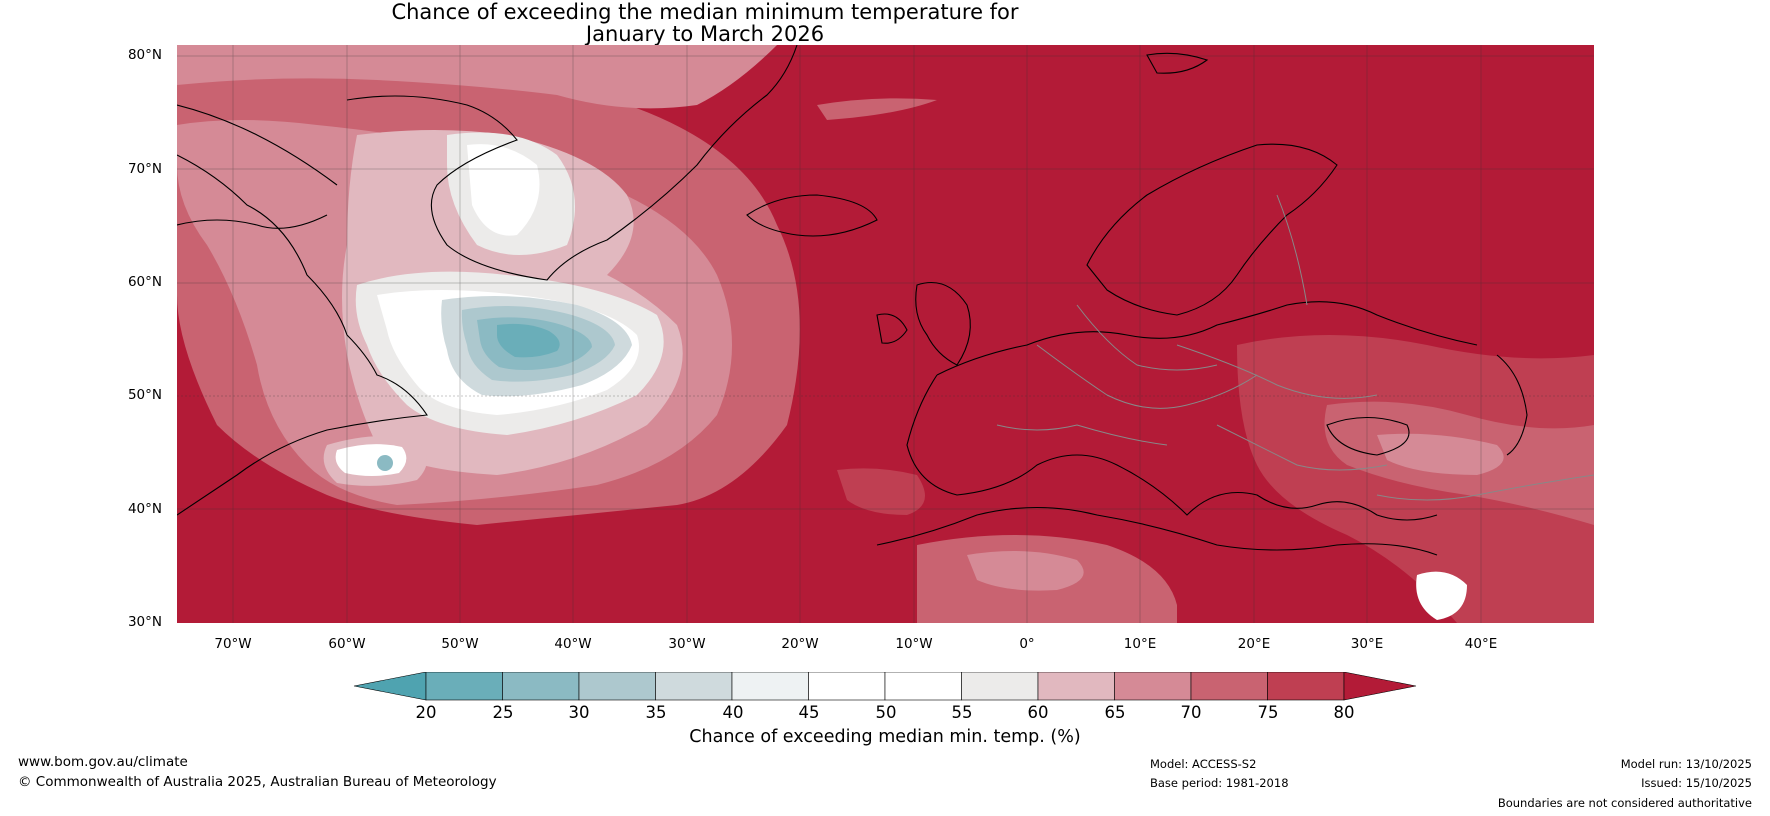 The width and height of the screenshot is (1770, 816). I want to click on colorbar-tick: 80, so click(1344, 712).